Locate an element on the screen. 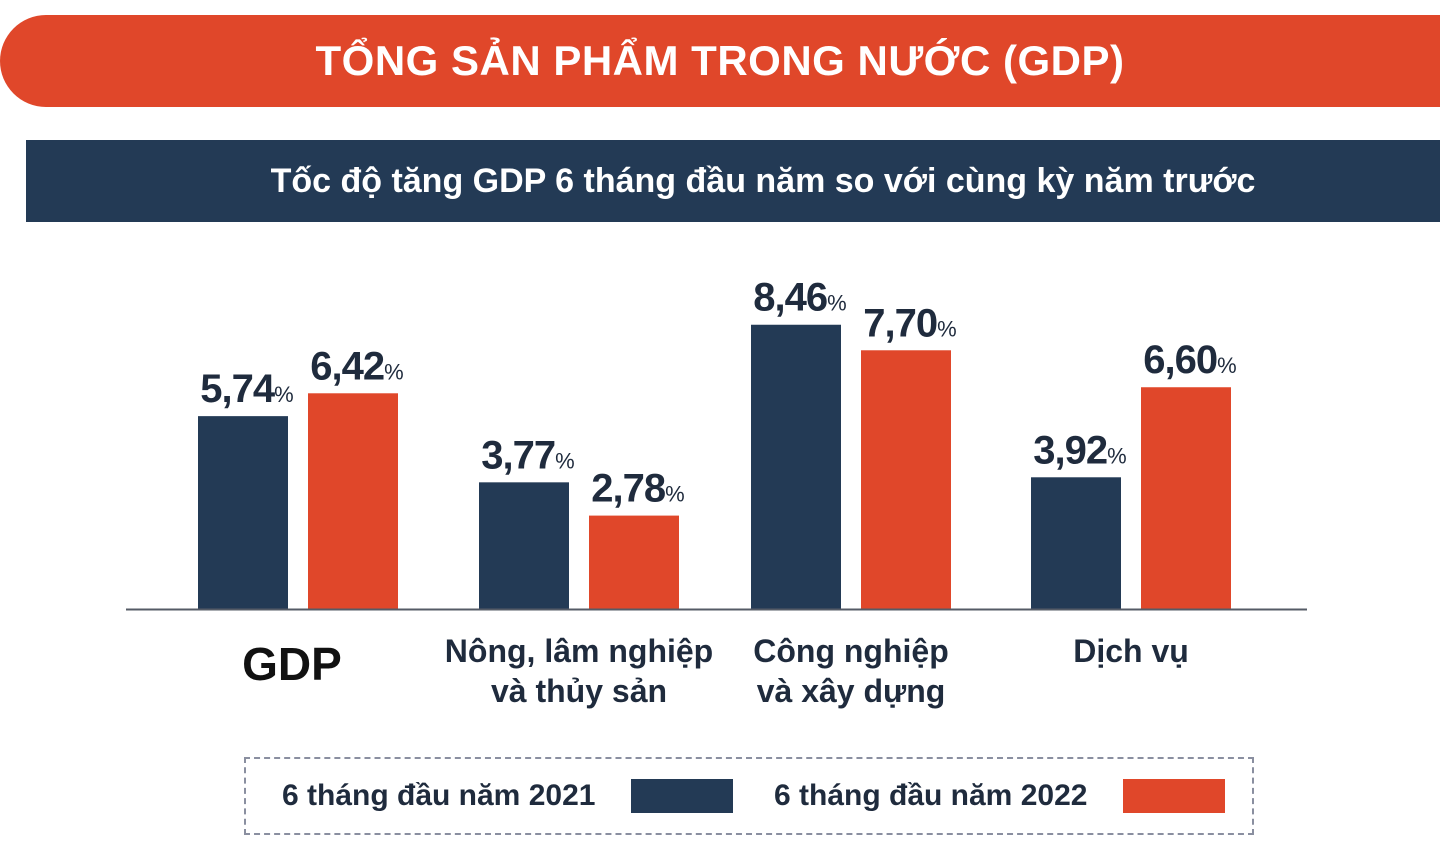 The width and height of the screenshot is (1440, 864). legend-label-2022: 6 tháng đầu năm 2022 is located at coordinates (931, 795).